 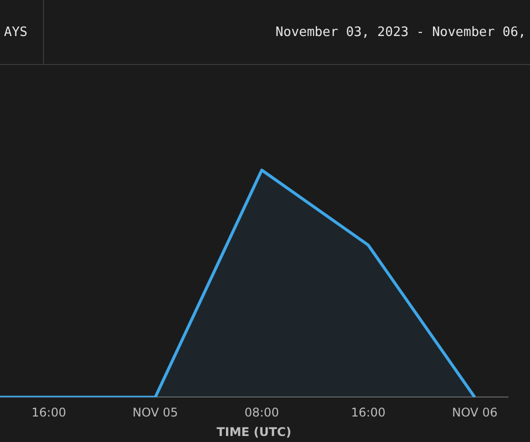 I want to click on x-tick-label: NOV 06, so click(x=475, y=413).